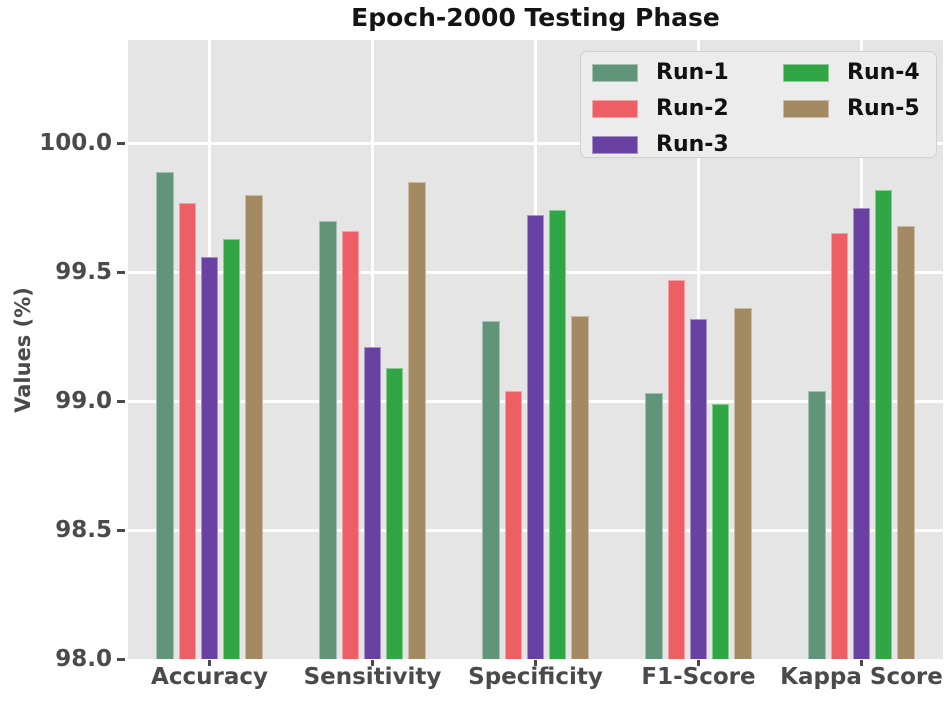  I want to click on bar-run-3-f1-score, so click(698, 488).